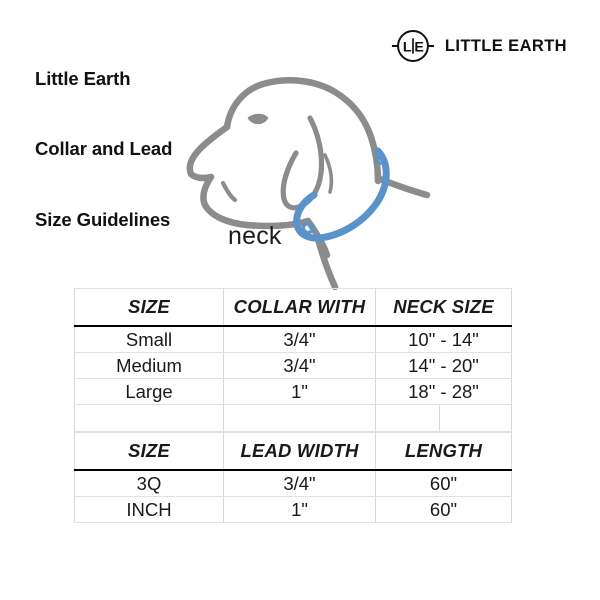 The width and height of the screenshot is (600, 600). I want to click on monogram-letter-e: E, so click(418, 47).